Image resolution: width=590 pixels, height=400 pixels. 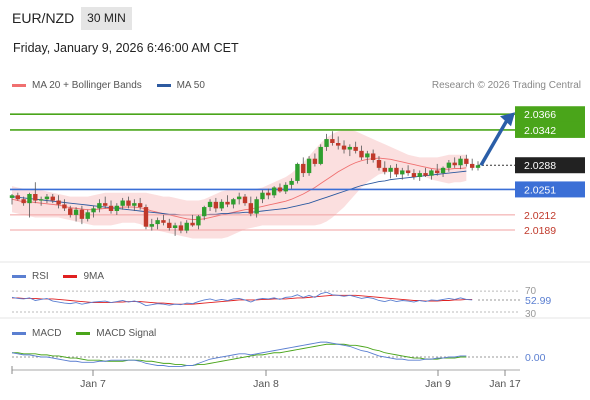 I want to click on level-label-2.0288: 2.0288, so click(x=540, y=166).